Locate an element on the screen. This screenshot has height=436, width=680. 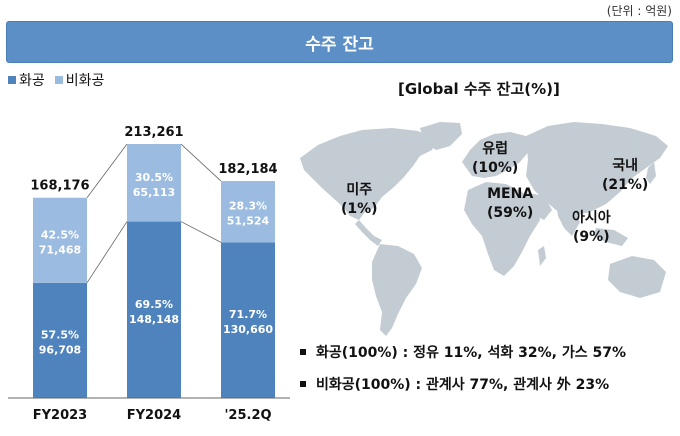
bar-value-label: 65,113 is located at coordinates (154, 192).